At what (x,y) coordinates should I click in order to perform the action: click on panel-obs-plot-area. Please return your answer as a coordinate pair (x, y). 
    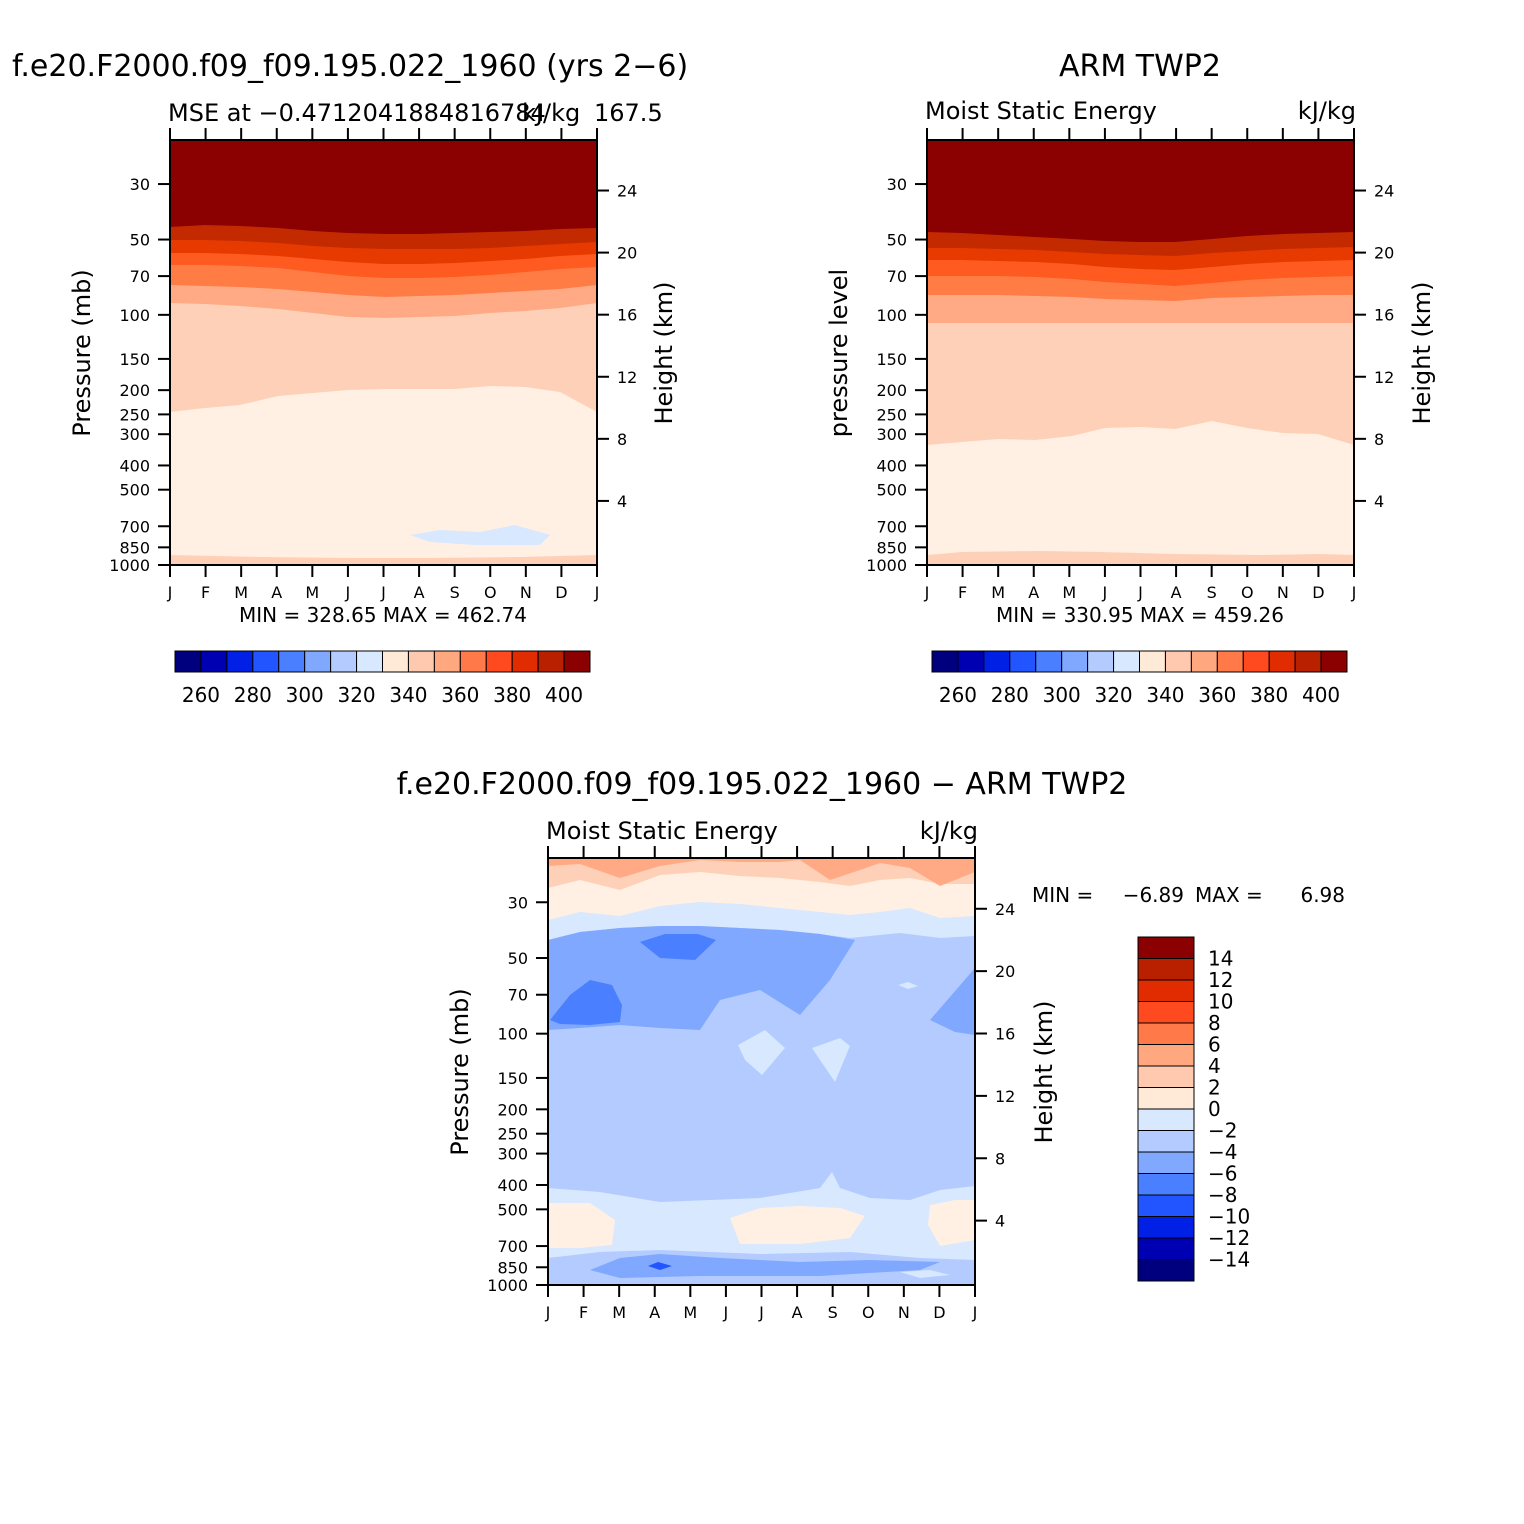
    Looking at the image, I should click on (1140, 352).